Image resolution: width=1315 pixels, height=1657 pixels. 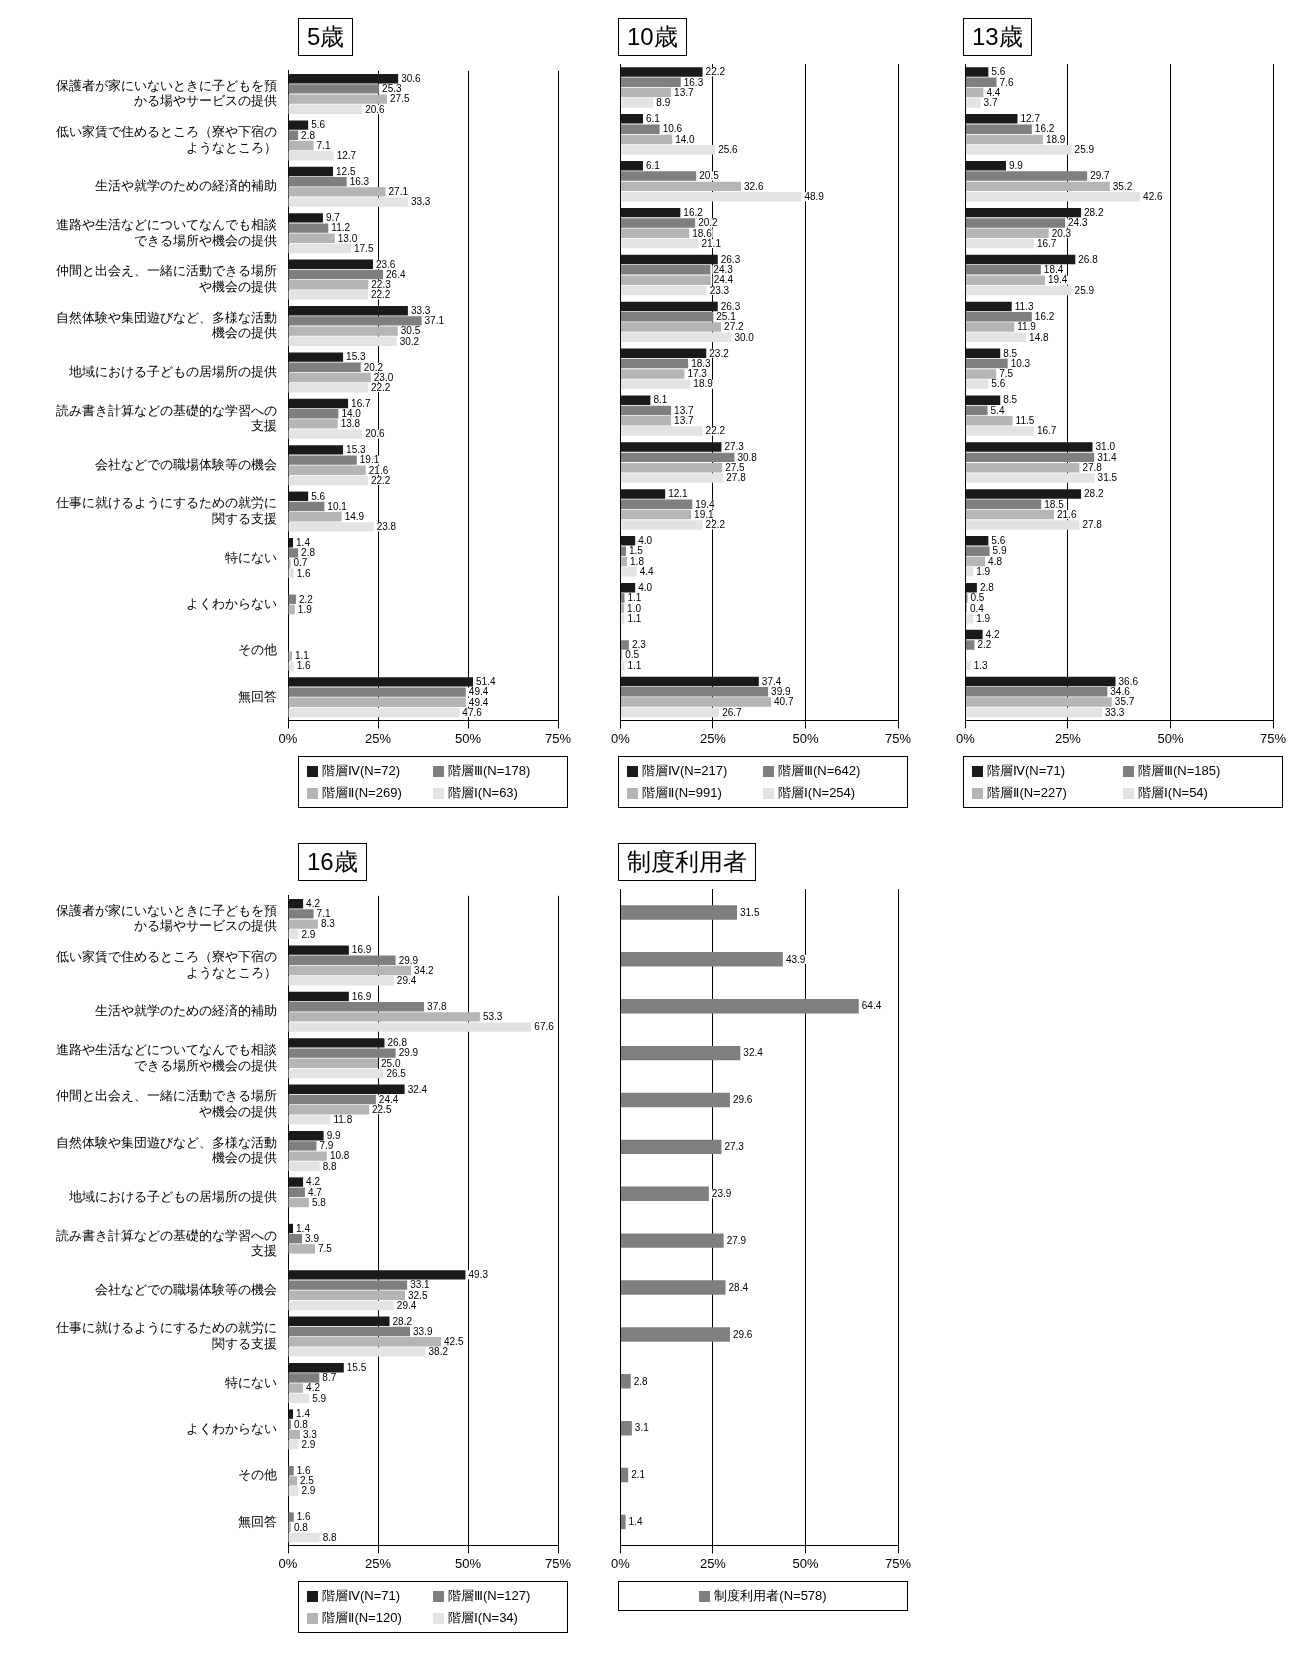 I want to click on data-label: 8.3, so click(x=328, y=924).